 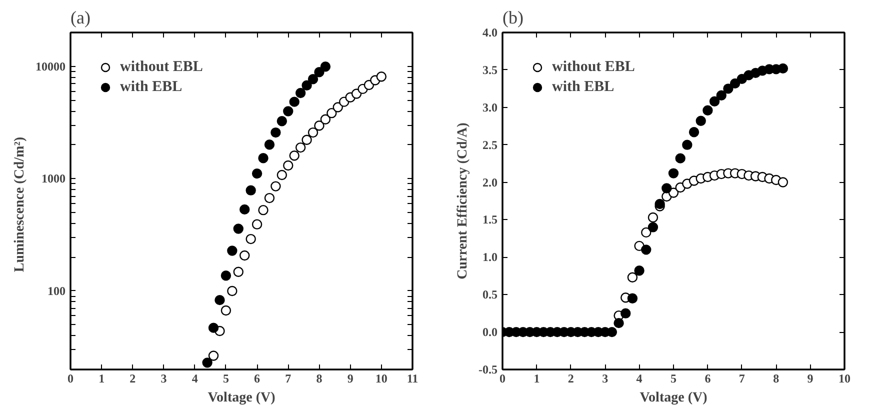 What do you see at coordinates (80, 18) in the screenshot?
I see `chart-title: (a)` at bounding box center [80, 18].